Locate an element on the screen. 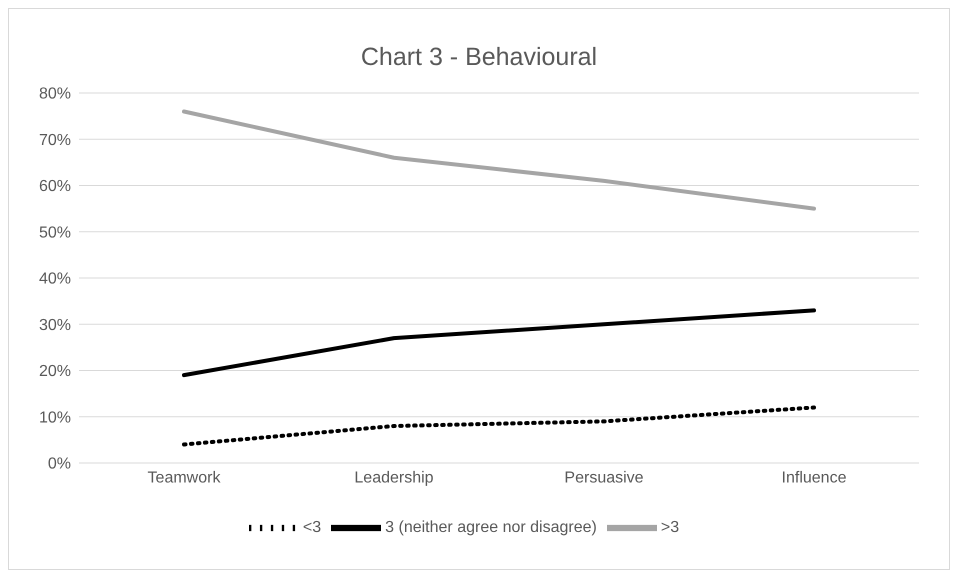 This screenshot has height=580, width=959. y-tick-label: 20% is located at coordinates (54, 371).